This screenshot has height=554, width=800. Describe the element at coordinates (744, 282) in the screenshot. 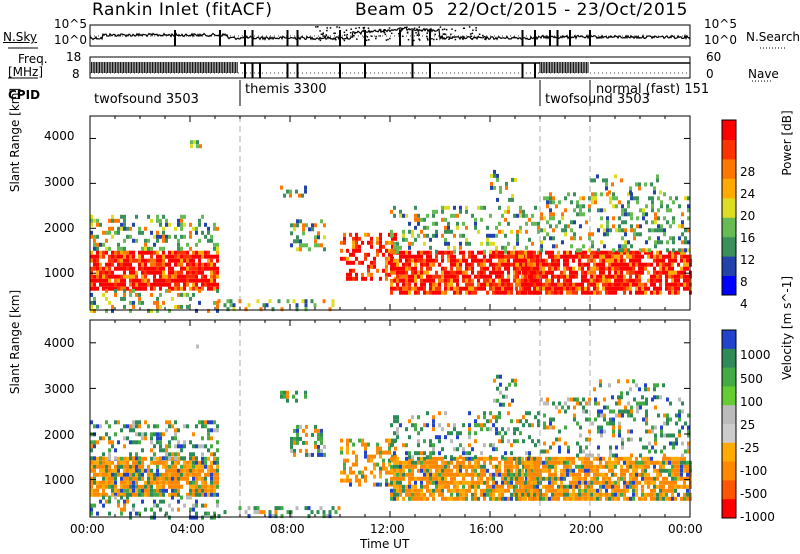

I see `power-cbar-tick-8: 8` at that location.